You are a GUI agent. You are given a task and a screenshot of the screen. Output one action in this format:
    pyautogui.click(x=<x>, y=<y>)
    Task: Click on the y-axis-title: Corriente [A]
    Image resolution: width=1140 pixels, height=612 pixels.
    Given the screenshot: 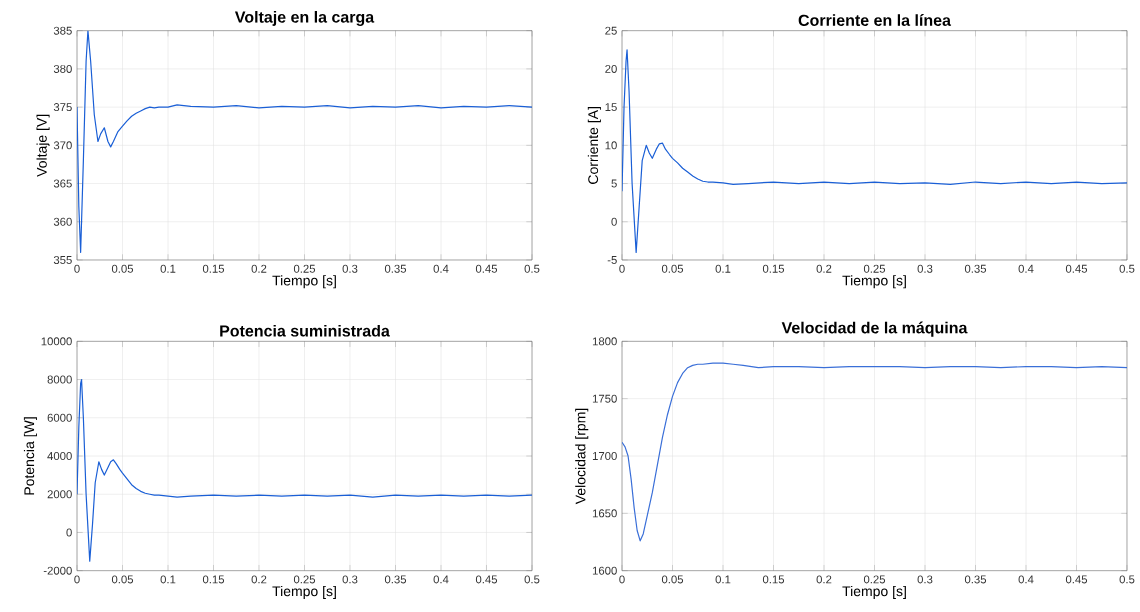 What is the action you would take?
    pyautogui.click(x=594, y=145)
    